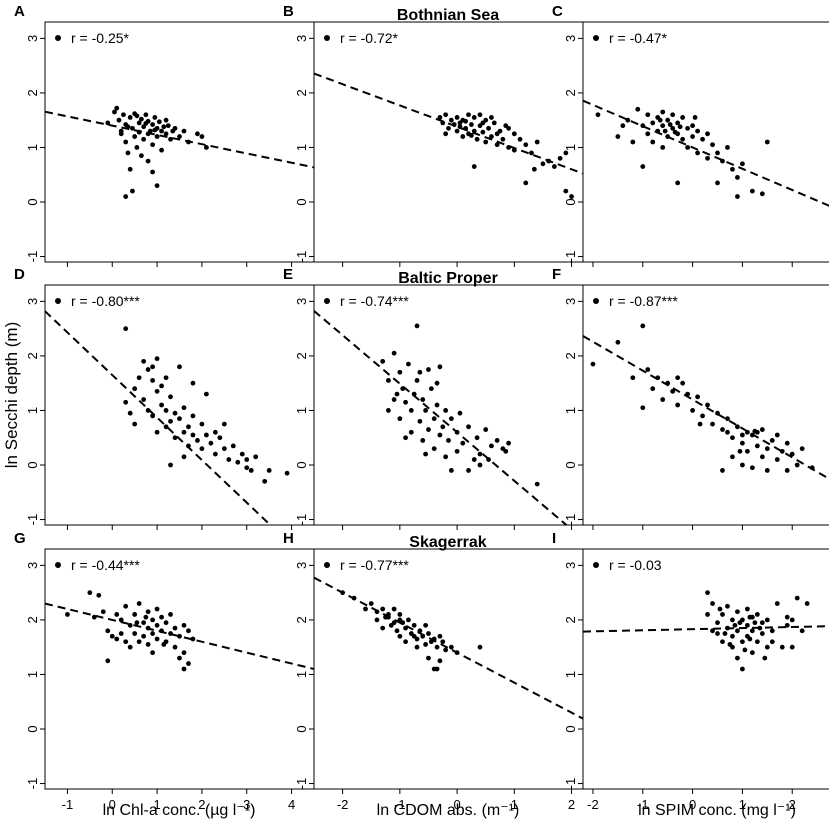 The width and height of the screenshot is (829, 829). I want to click on legend-marker, so click(58, 565).